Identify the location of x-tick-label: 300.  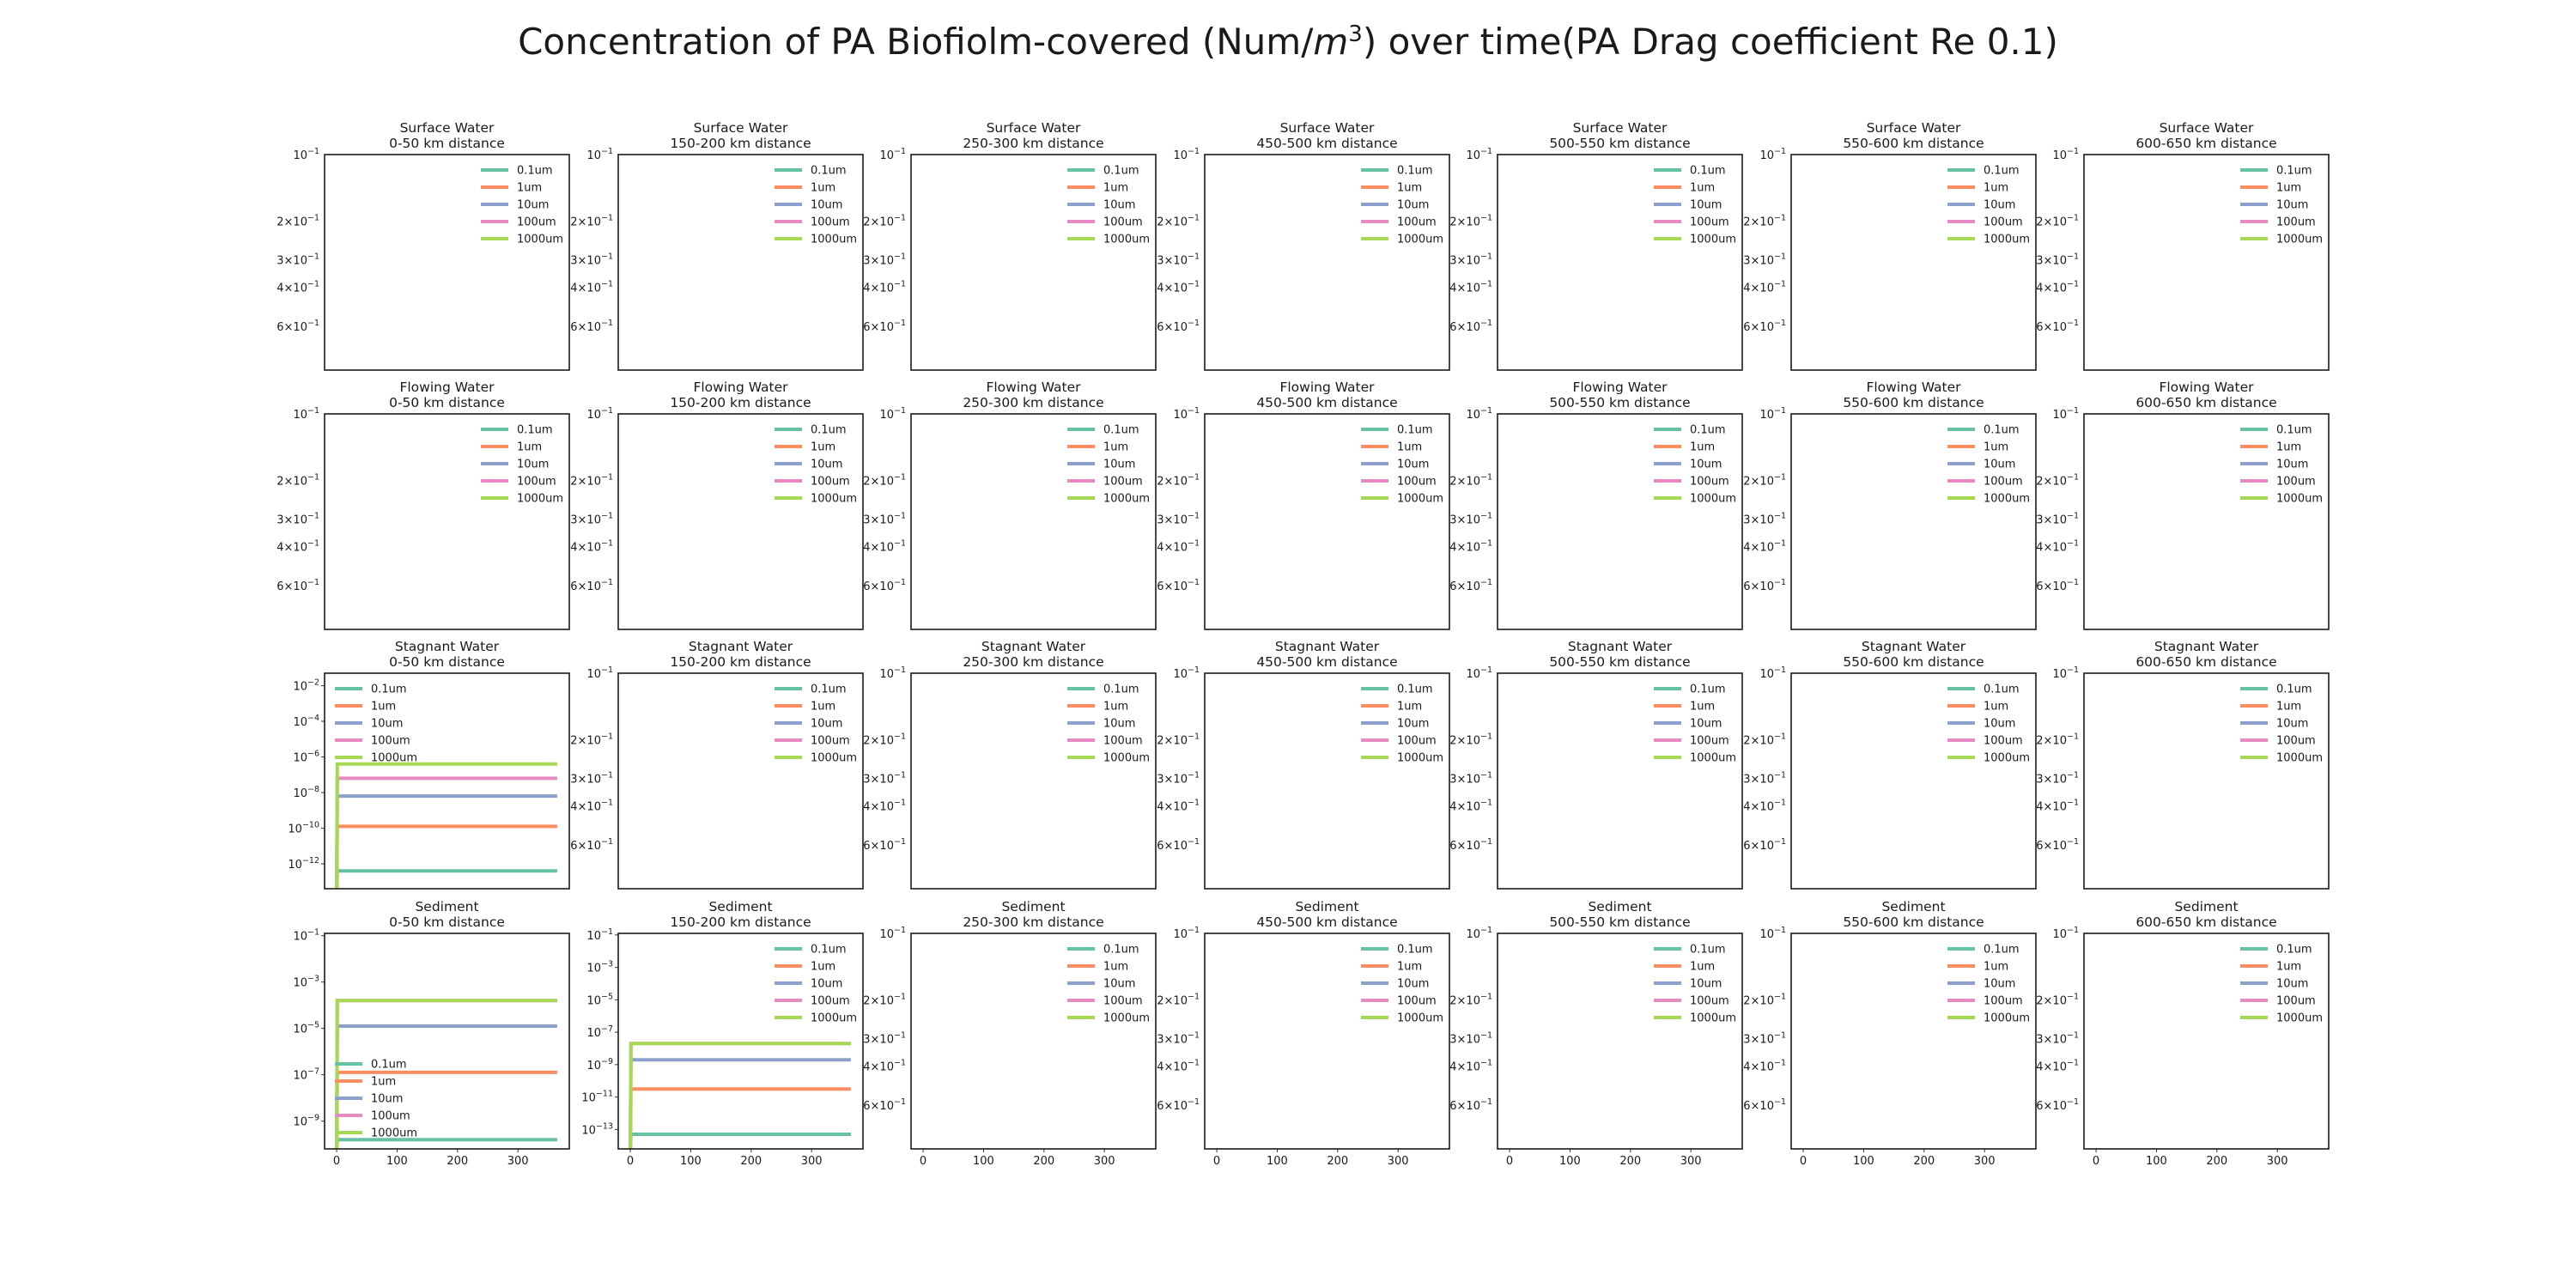
(1985, 1162).